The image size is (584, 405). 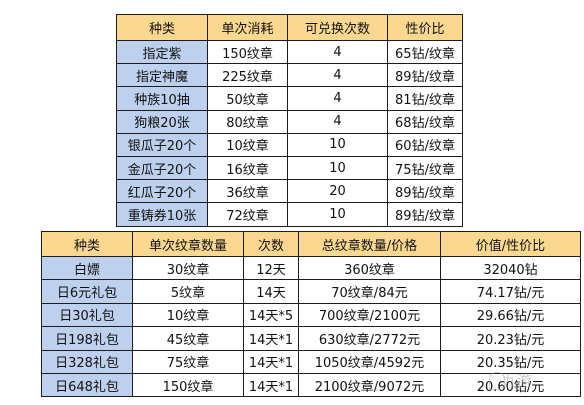 What do you see at coordinates (87, 244) in the screenshot?
I see `table2-header-cell: 种类` at bounding box center [87, 244].